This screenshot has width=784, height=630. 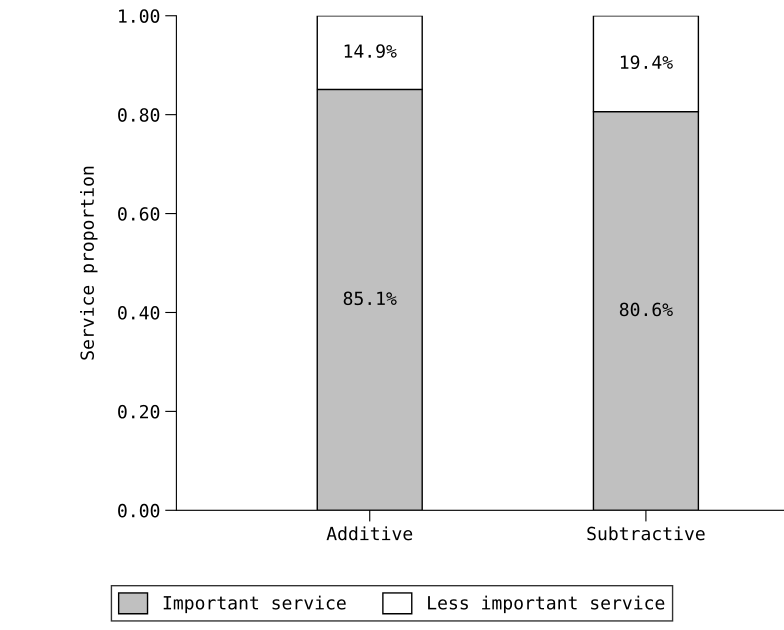 What do you see at coordinates (139, 313) in the screenshot?
I see `y-tick-label: 0.40` at bounding box center [139, 313].